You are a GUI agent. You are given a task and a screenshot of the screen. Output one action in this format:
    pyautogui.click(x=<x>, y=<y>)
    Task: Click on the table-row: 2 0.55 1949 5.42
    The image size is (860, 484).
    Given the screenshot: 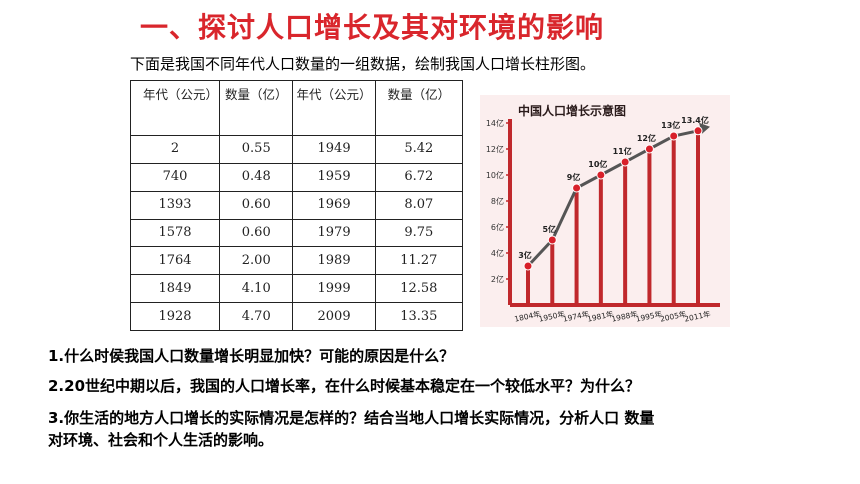 What is the action you would take?
    pyautogui.click(x=296, y=149)
    